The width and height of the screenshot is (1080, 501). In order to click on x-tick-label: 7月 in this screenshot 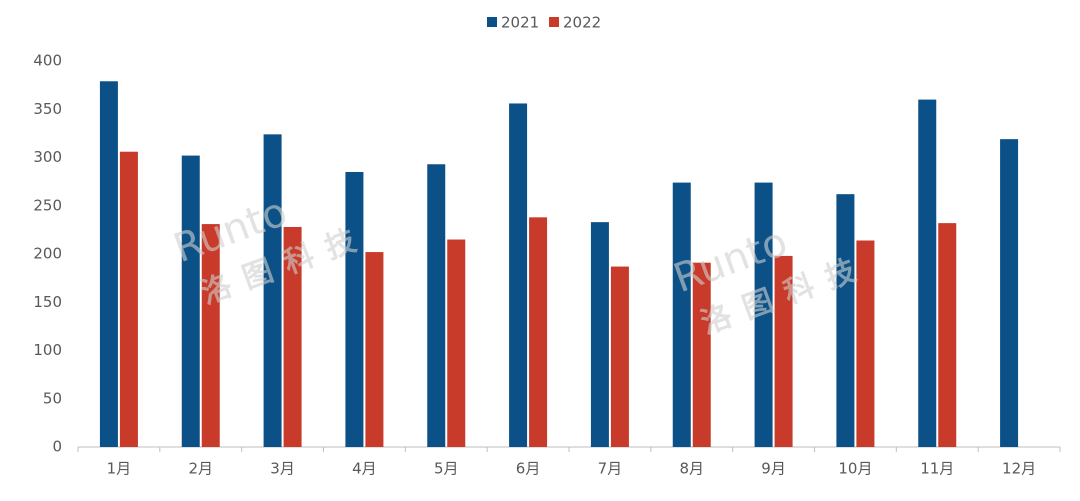, I will do `click(610, 469)`.